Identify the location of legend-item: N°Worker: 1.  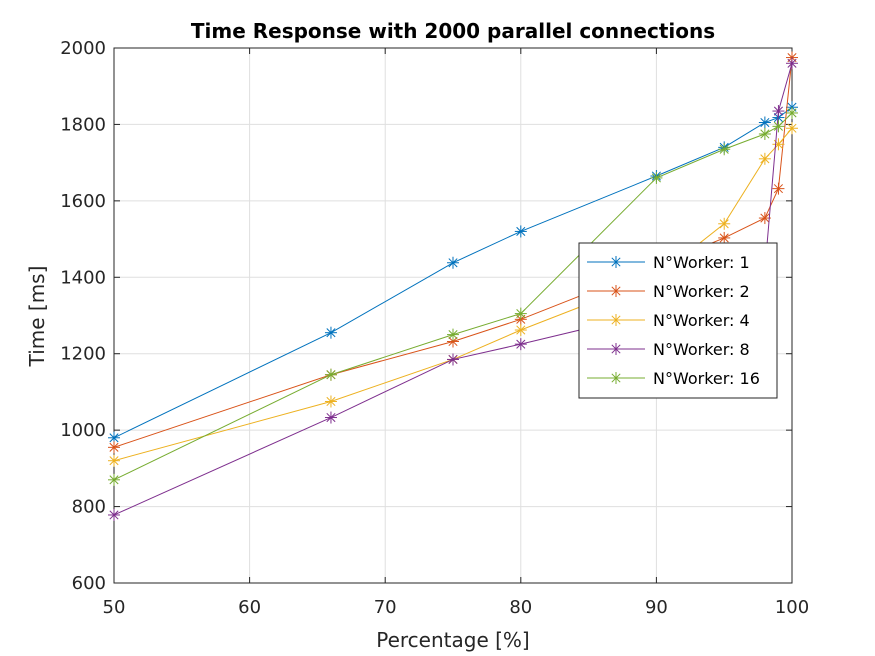
(668, 262).